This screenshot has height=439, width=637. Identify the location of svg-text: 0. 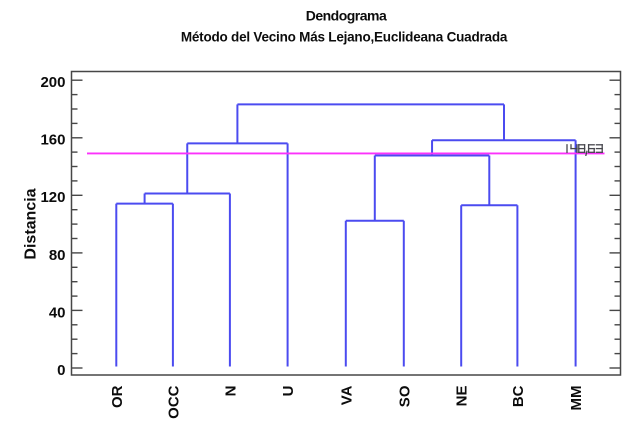
(61, 370).